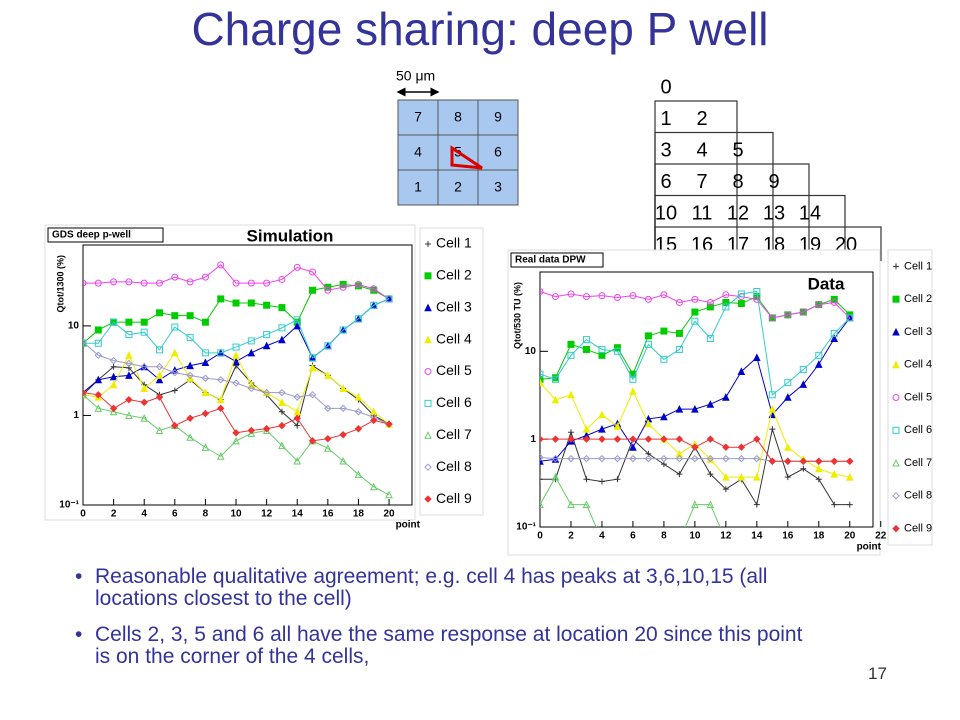 The width and height of the screenshot is (960, 720). Describe the element at coordinates (918, 266) in the screenshot. I see `legend-label: Cell 1` at that location.